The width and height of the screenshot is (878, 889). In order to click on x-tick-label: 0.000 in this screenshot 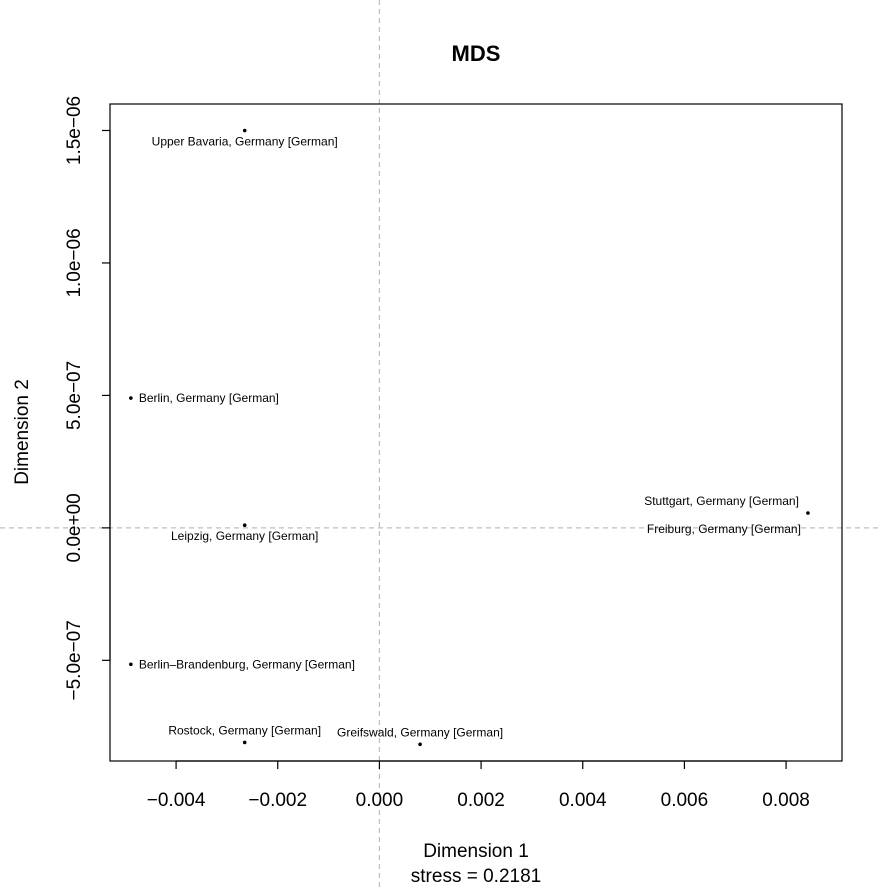, I will do `click(380, 800)`.